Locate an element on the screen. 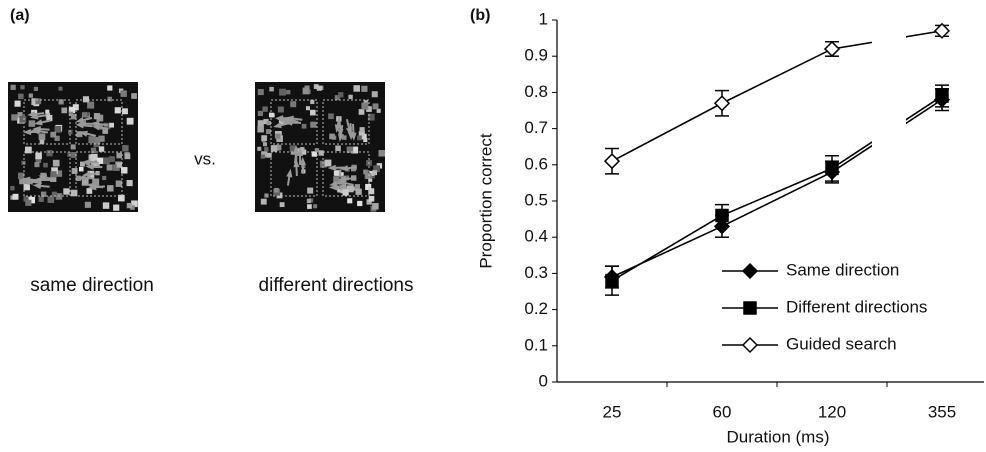 Image resolution: width=986 pixels, height=452 pixels. y-tick-label: 0.8 is located at coordinates (536, 91).